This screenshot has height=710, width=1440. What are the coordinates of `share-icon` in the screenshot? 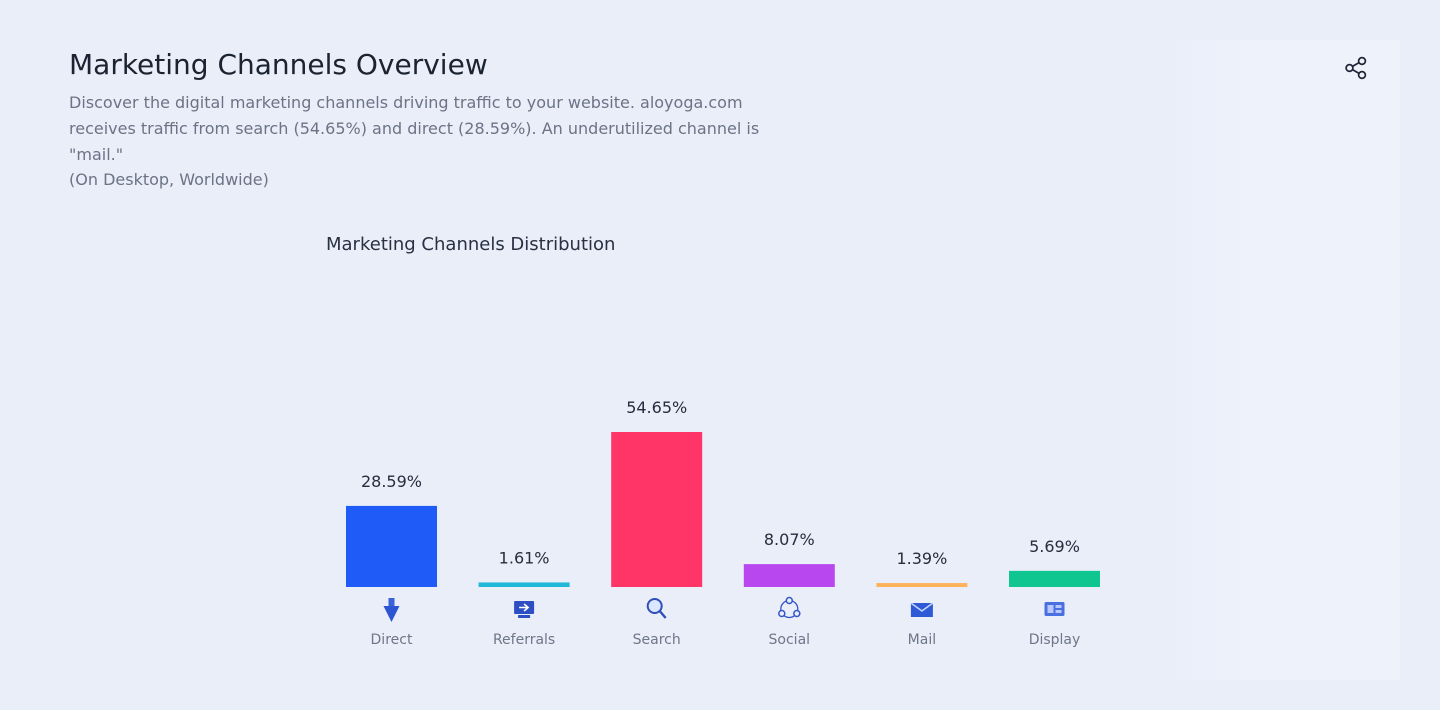 It's located at (1356, 68).